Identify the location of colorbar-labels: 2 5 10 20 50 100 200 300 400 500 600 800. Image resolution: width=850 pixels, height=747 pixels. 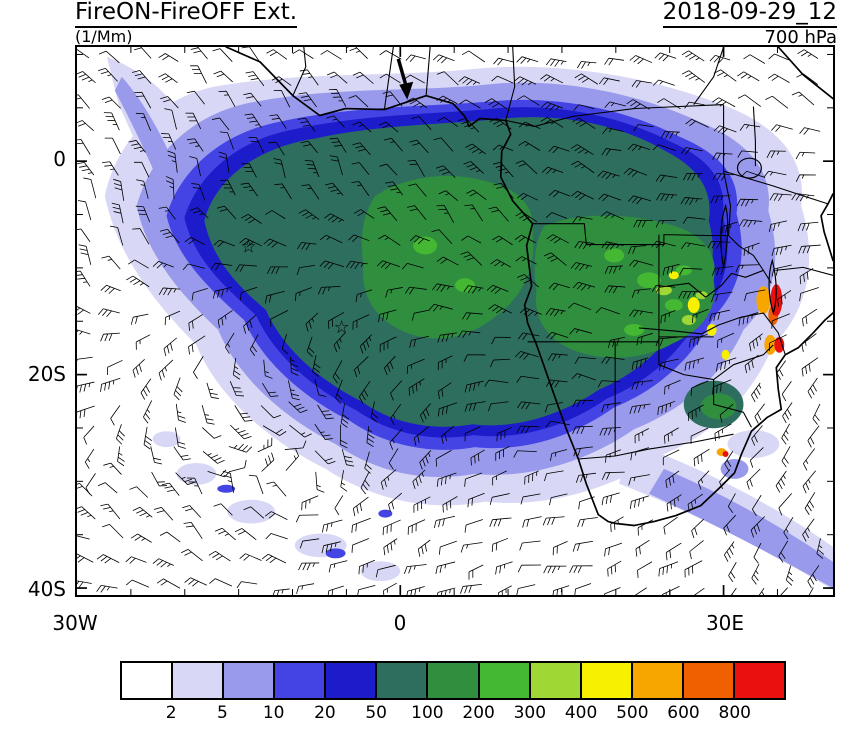
(453, 715).